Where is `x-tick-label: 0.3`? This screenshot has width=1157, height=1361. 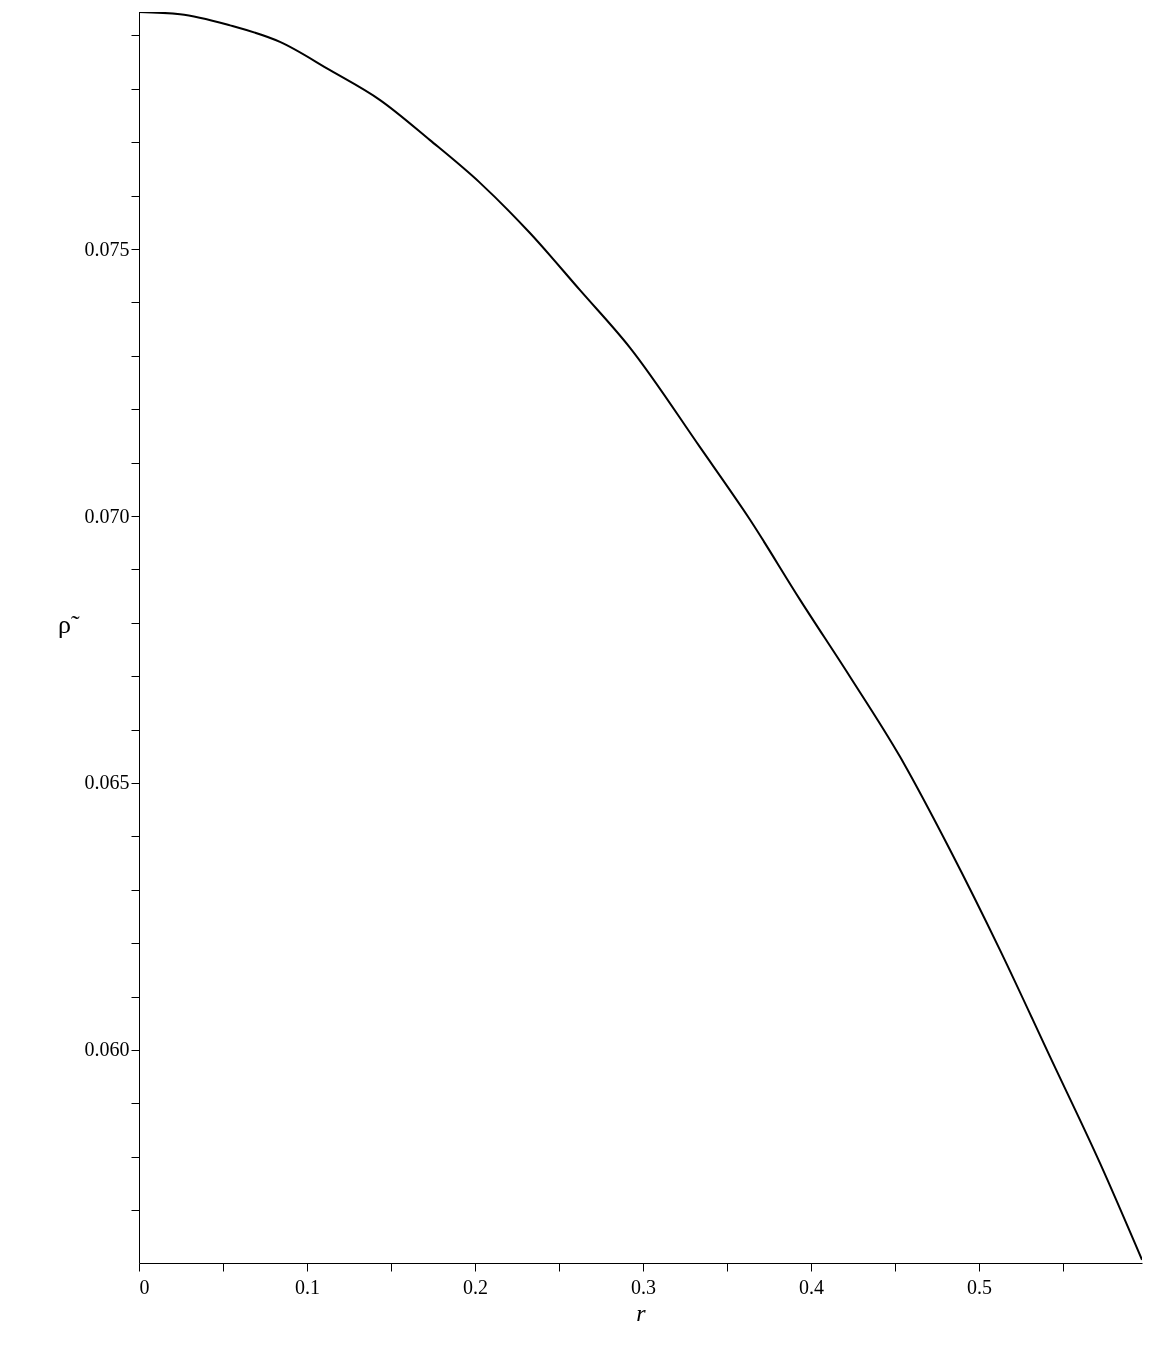 x-tick-label: 0.3 is located at coordinates (644, 1286).